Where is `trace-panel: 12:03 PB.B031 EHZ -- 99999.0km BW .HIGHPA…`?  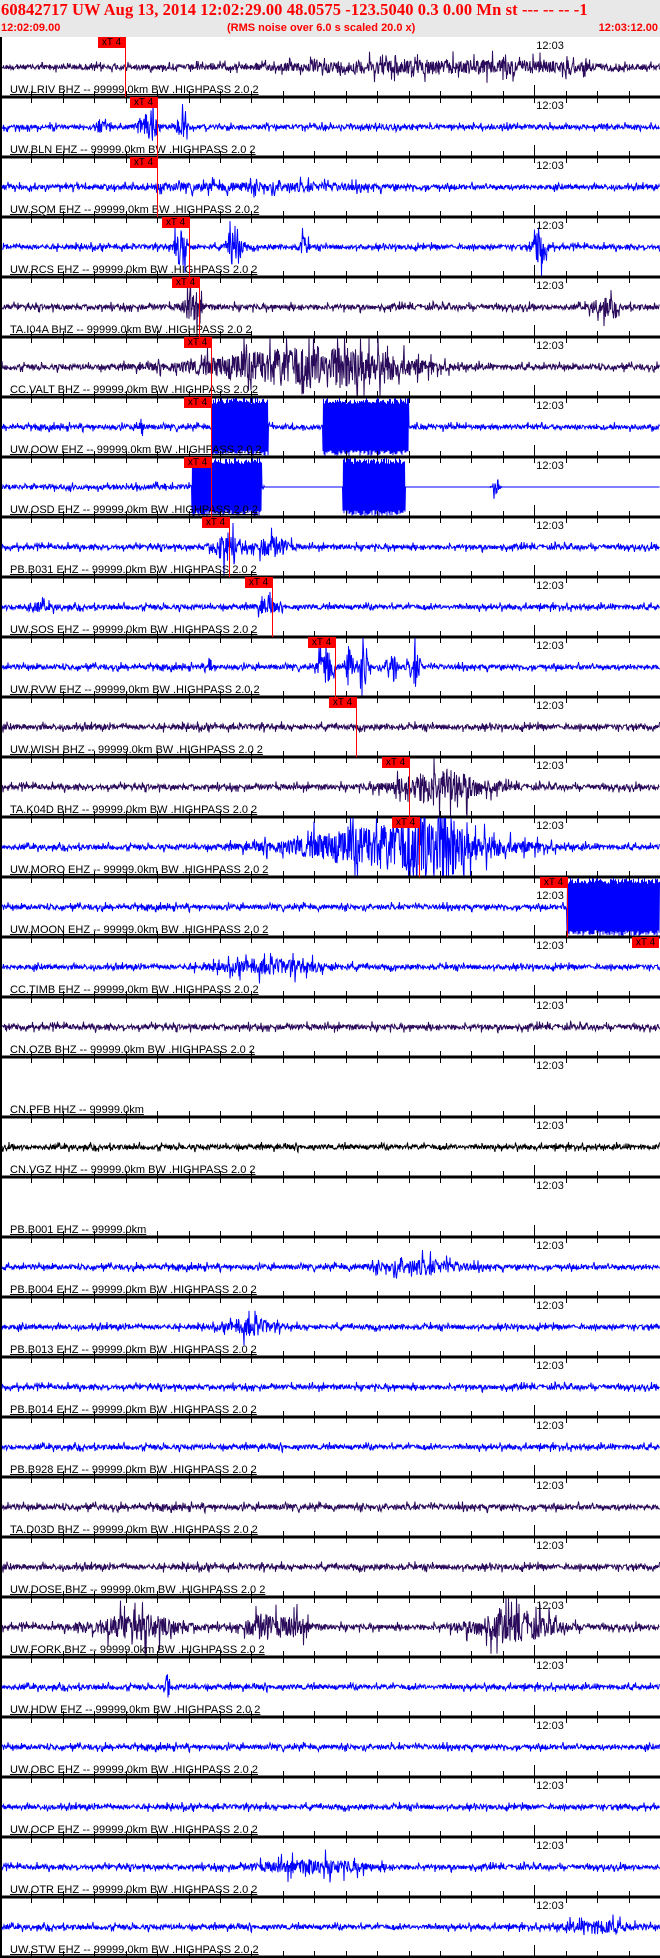 trace-panel: 12:03 PB.B031 EHZ -- 99999.0km BW .HIGHPA… is located at coordinates (330, 550).